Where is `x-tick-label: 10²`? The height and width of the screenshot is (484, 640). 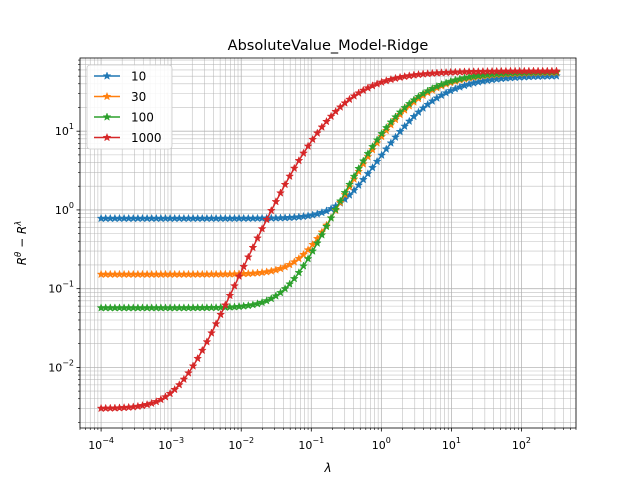 x-tick-label: 10² is located at coordinates (521, 444).